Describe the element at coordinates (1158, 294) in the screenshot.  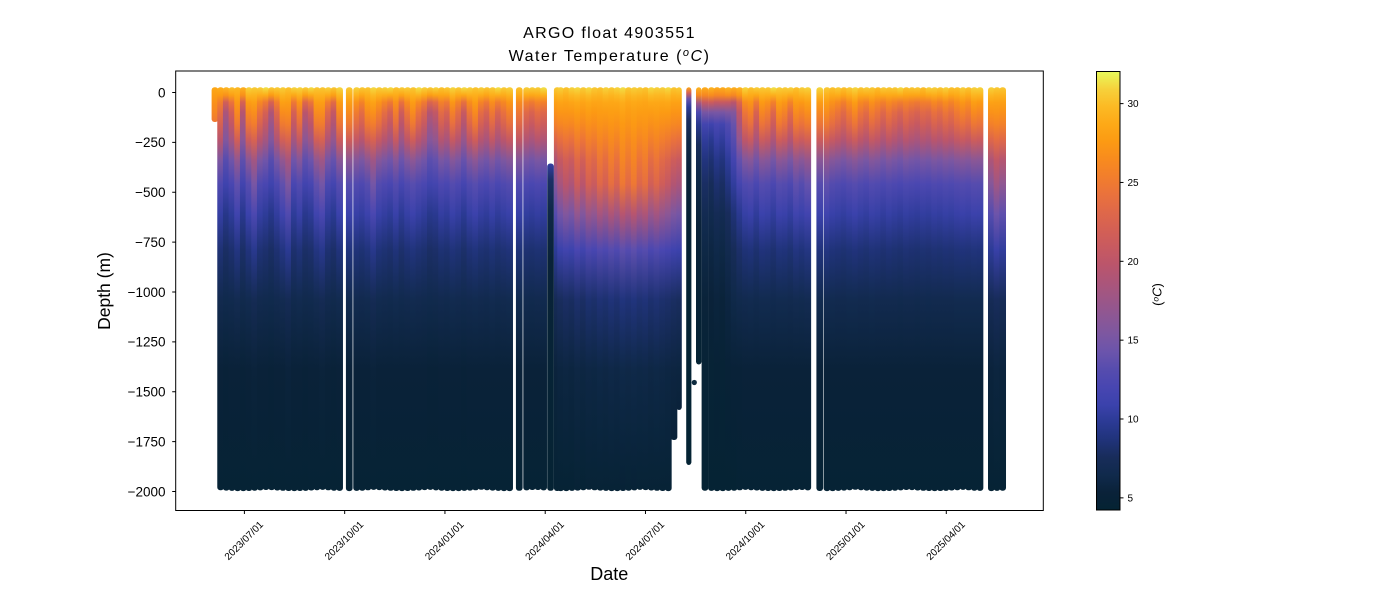
I see `svg-text: (oC)` at that location.